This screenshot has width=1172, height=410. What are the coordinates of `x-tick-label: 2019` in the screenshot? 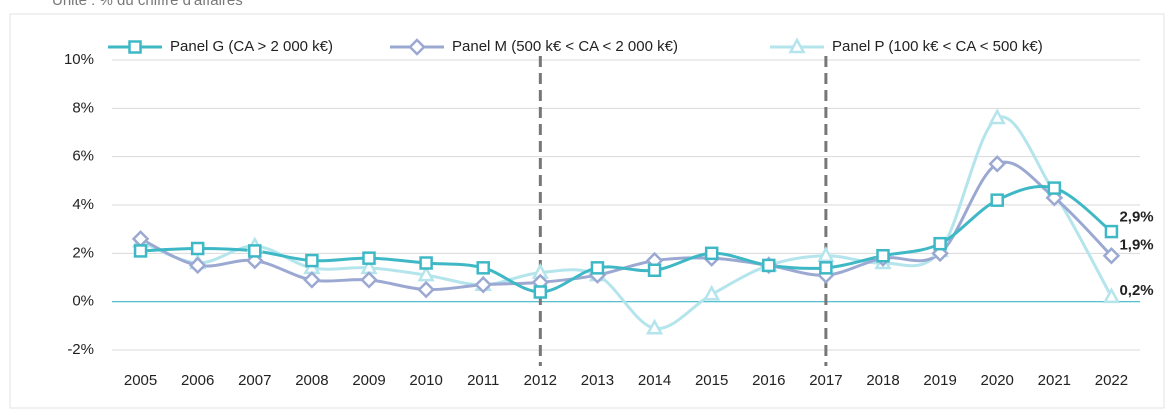 It's located at (939, 380).